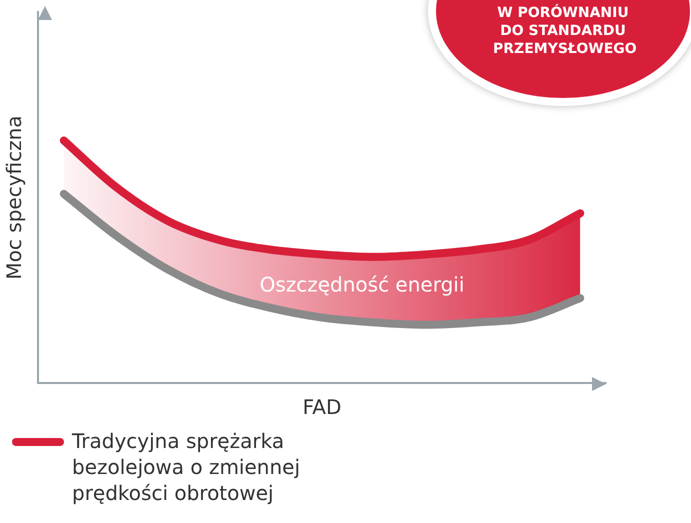 The image size is (691, 523). Describe the element at coordinates (187, 467) in the screenshot. I see `legend-label: Tradycyjna sprężarka bezolejowa o zmiennej prędkości obrotowej` at that location.